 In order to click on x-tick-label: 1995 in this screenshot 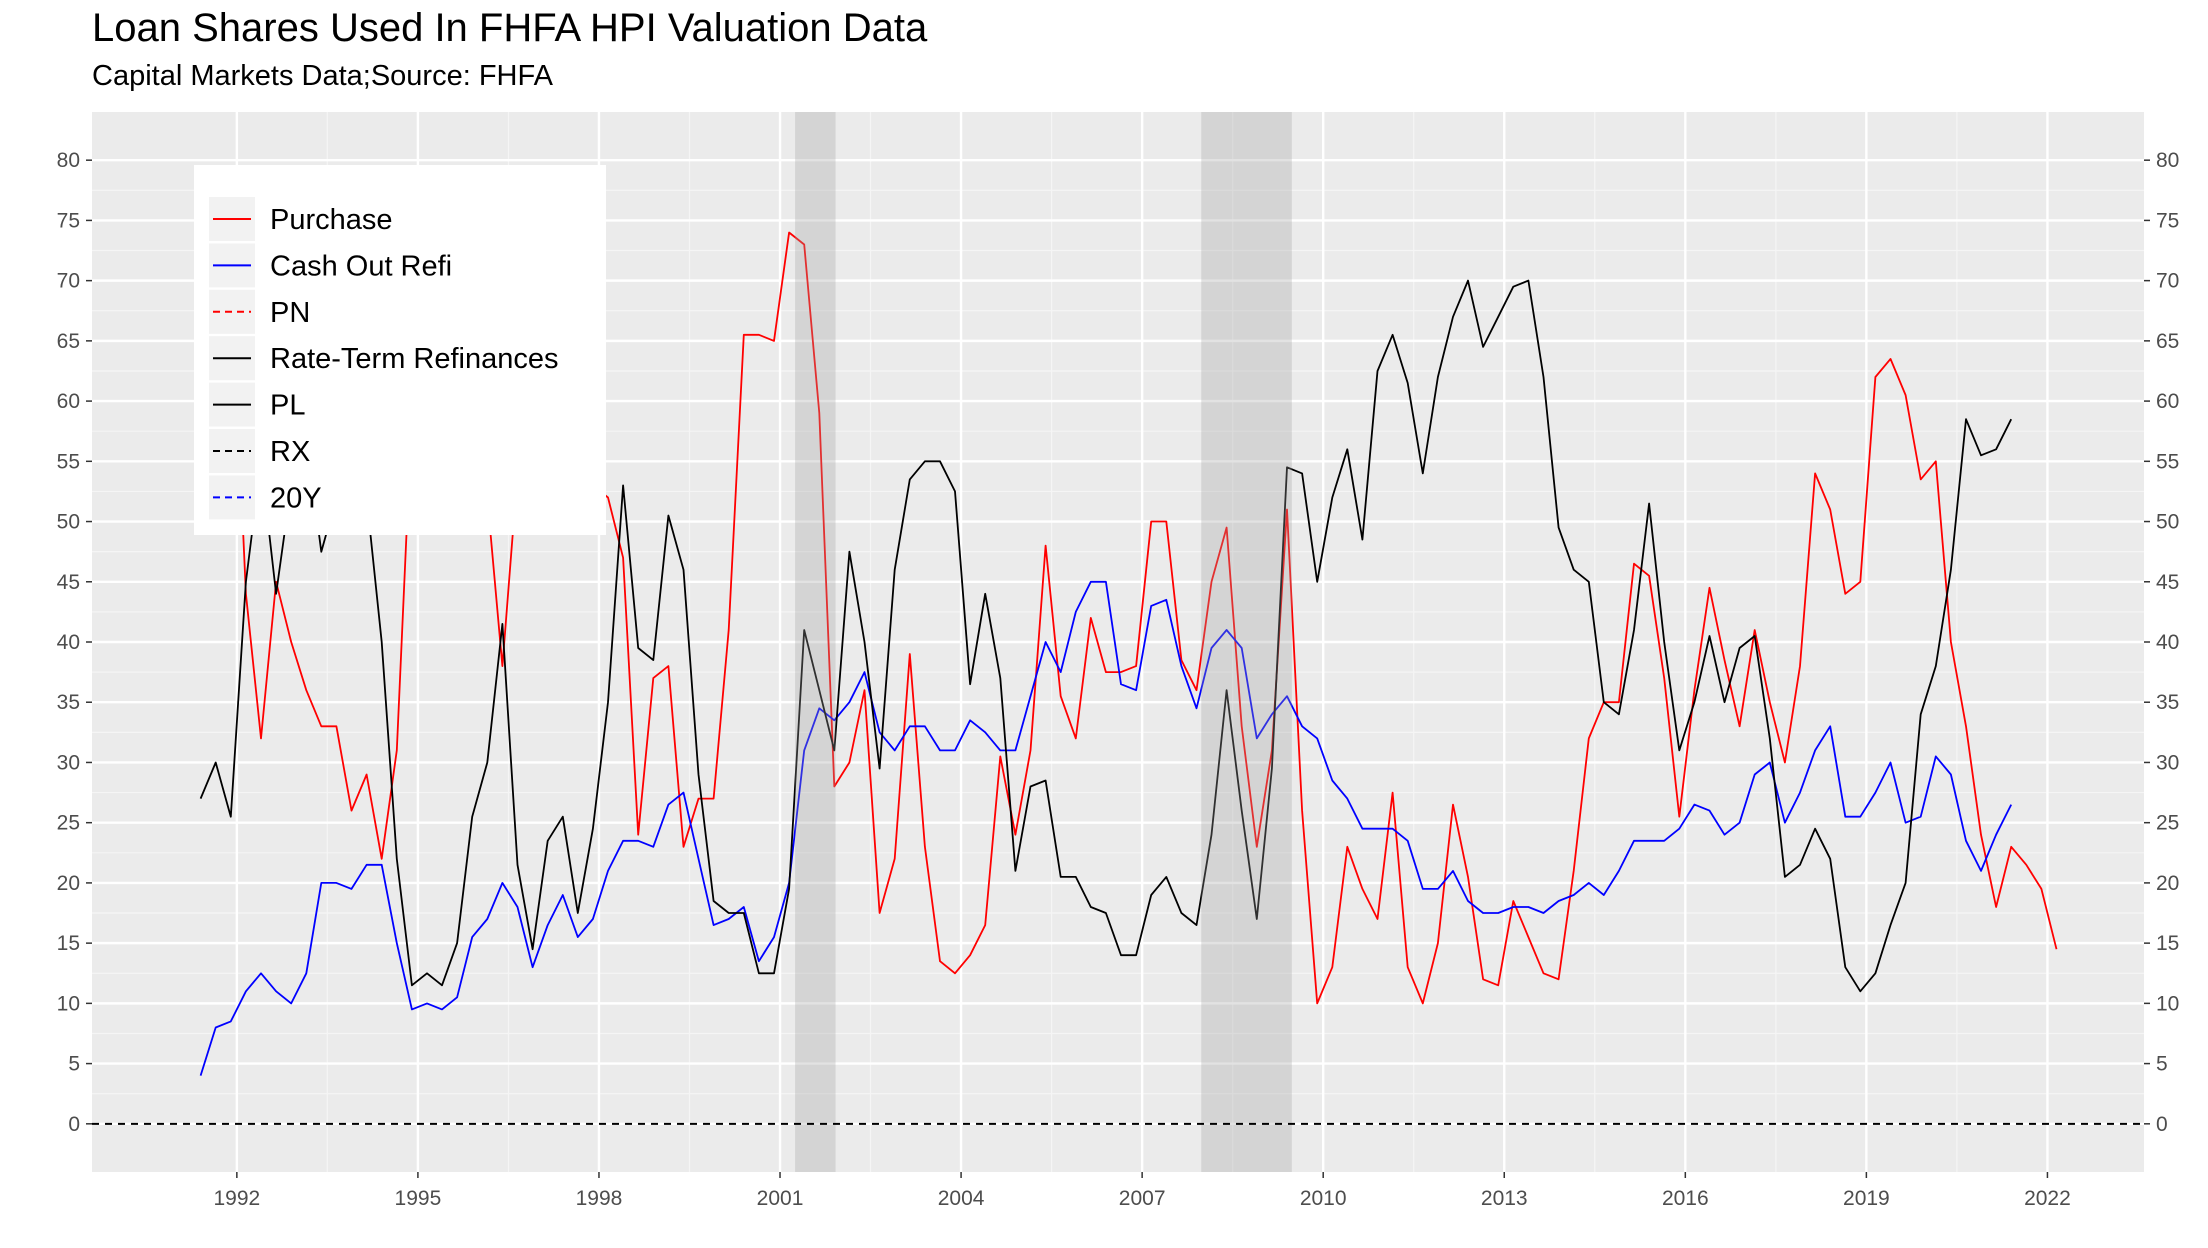, I will do `click(418, 1198)`.